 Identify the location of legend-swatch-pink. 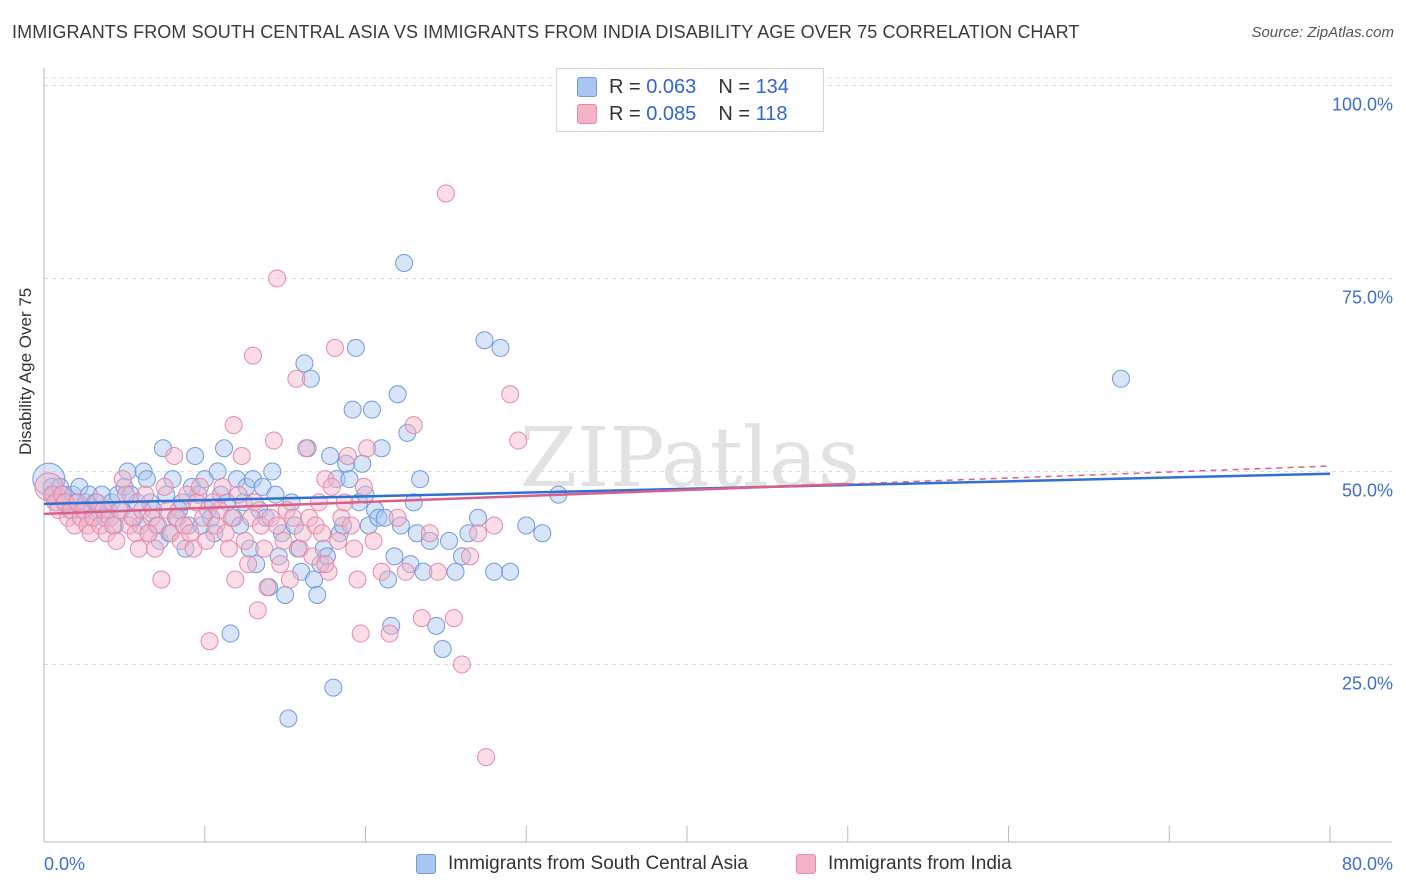
(587, 114).